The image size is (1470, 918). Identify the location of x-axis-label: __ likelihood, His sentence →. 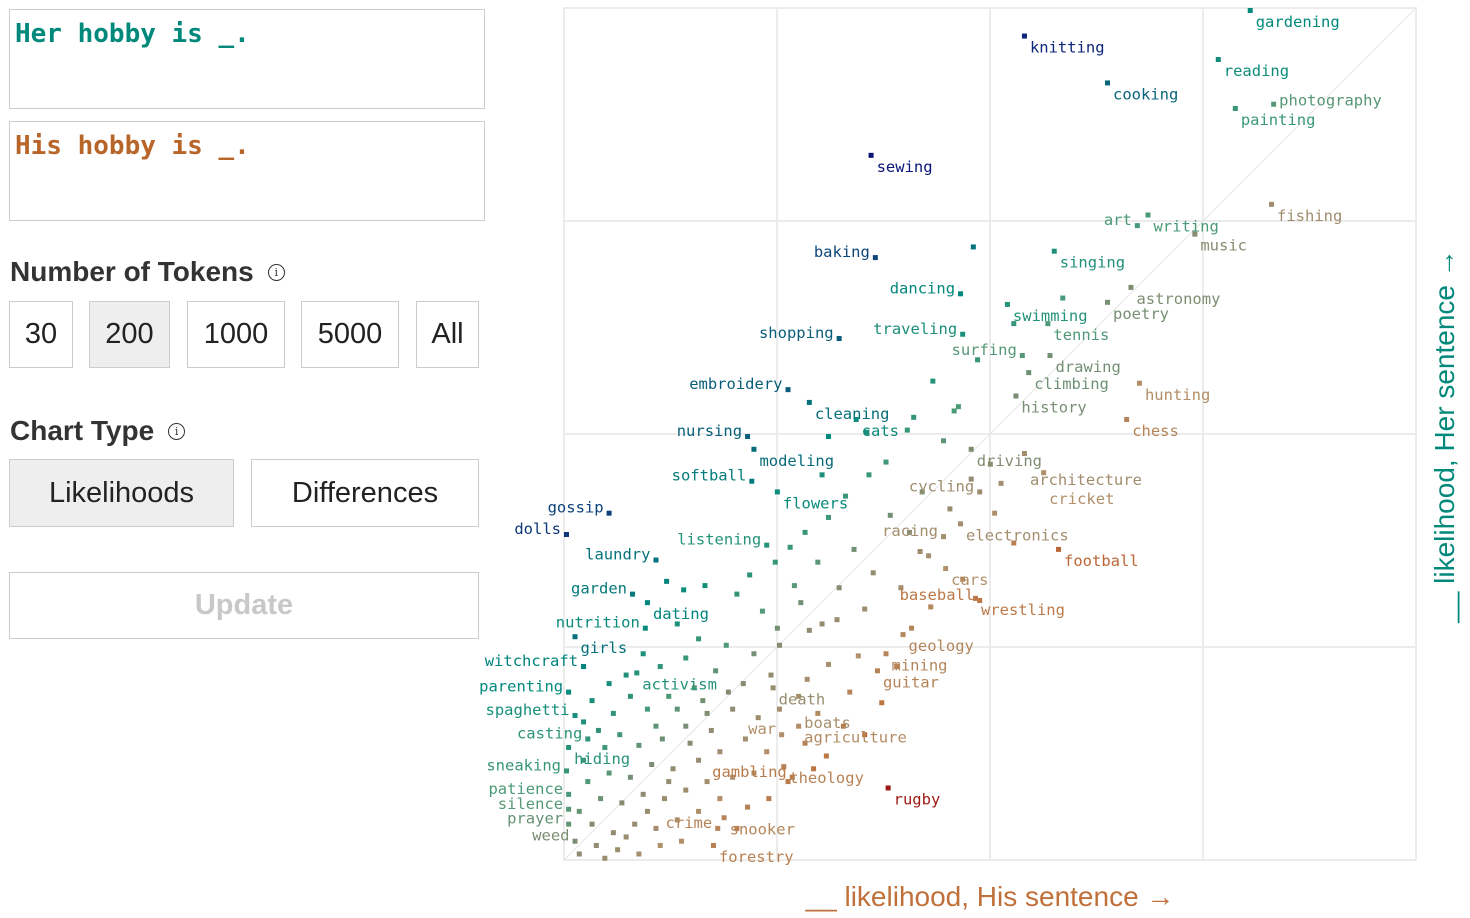
(990, 896).